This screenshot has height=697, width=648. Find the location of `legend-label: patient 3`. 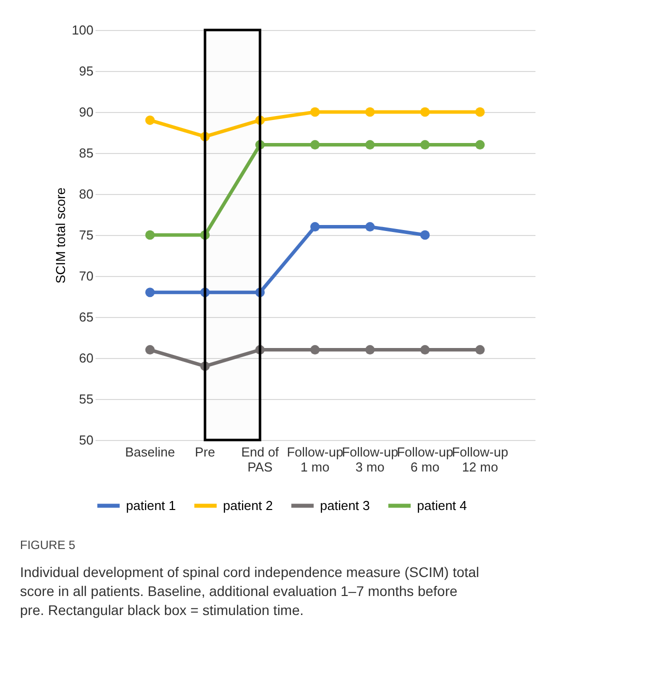

legend-label: patient 3 is located at coordinates (345, 505).